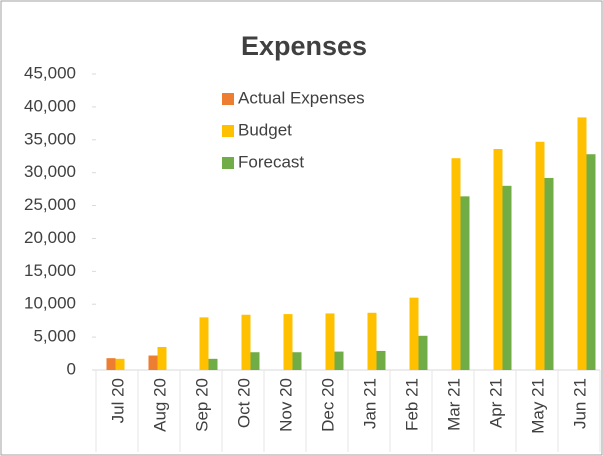 This screenshot has height=456, width=603. Describe the element at coordinates (579, 403) in the screenshot. I see `x-tick-label: Jun 21` at that location.